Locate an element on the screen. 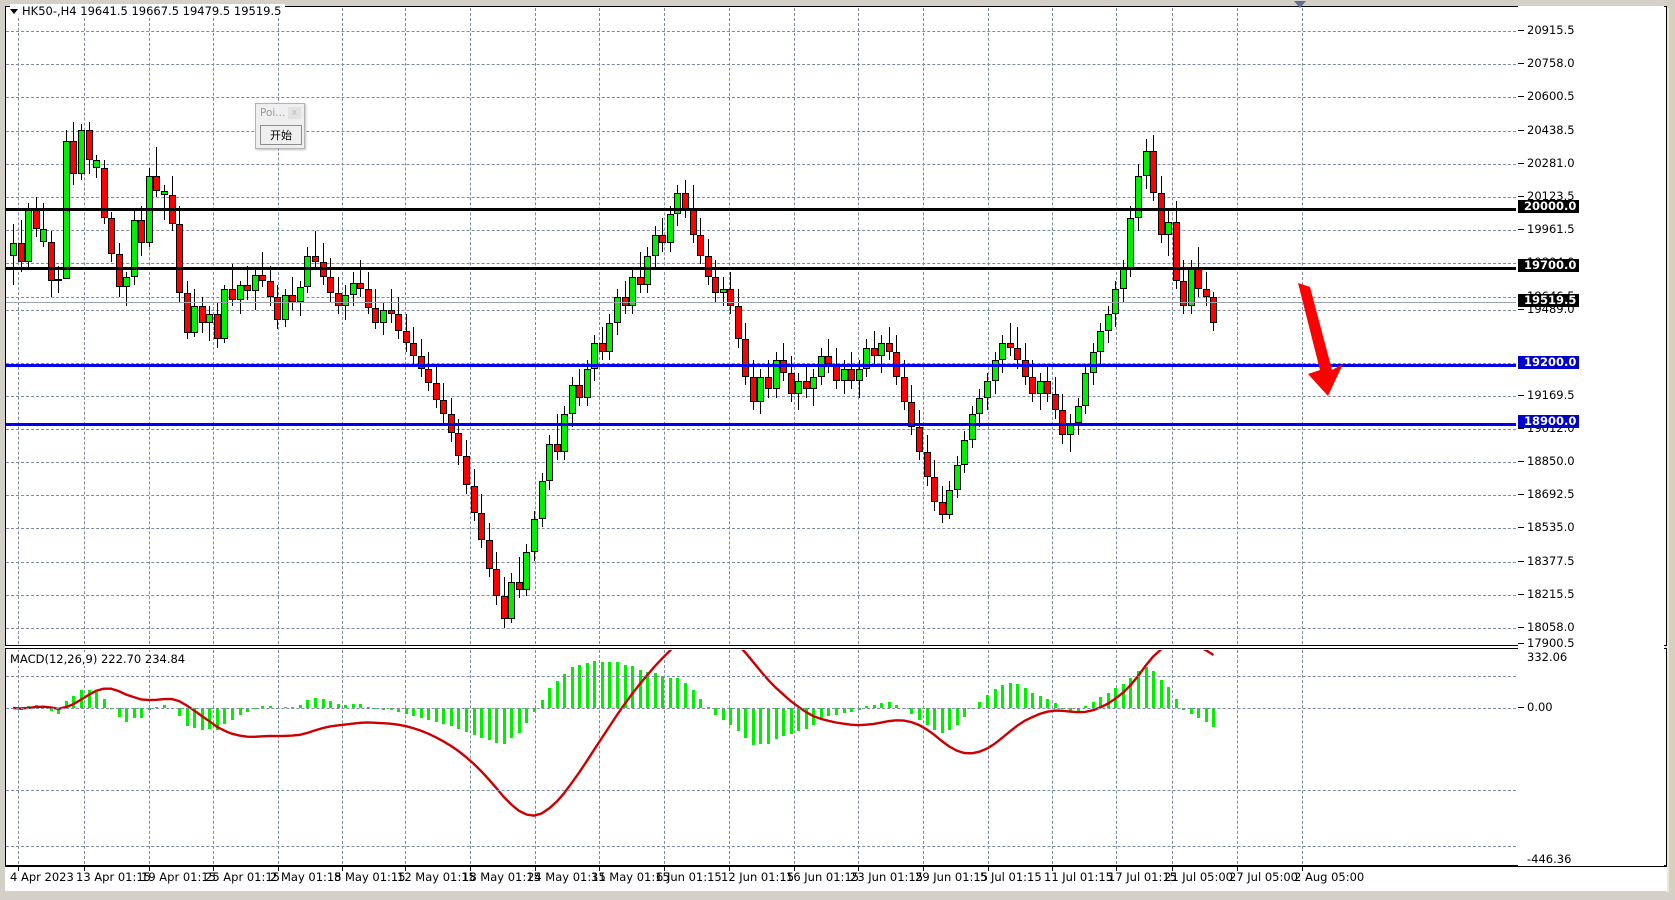 The width and height of the screenshot is (1675, 900). price-axis-tick: 18215.5 is located at coordinates (1546, 594).